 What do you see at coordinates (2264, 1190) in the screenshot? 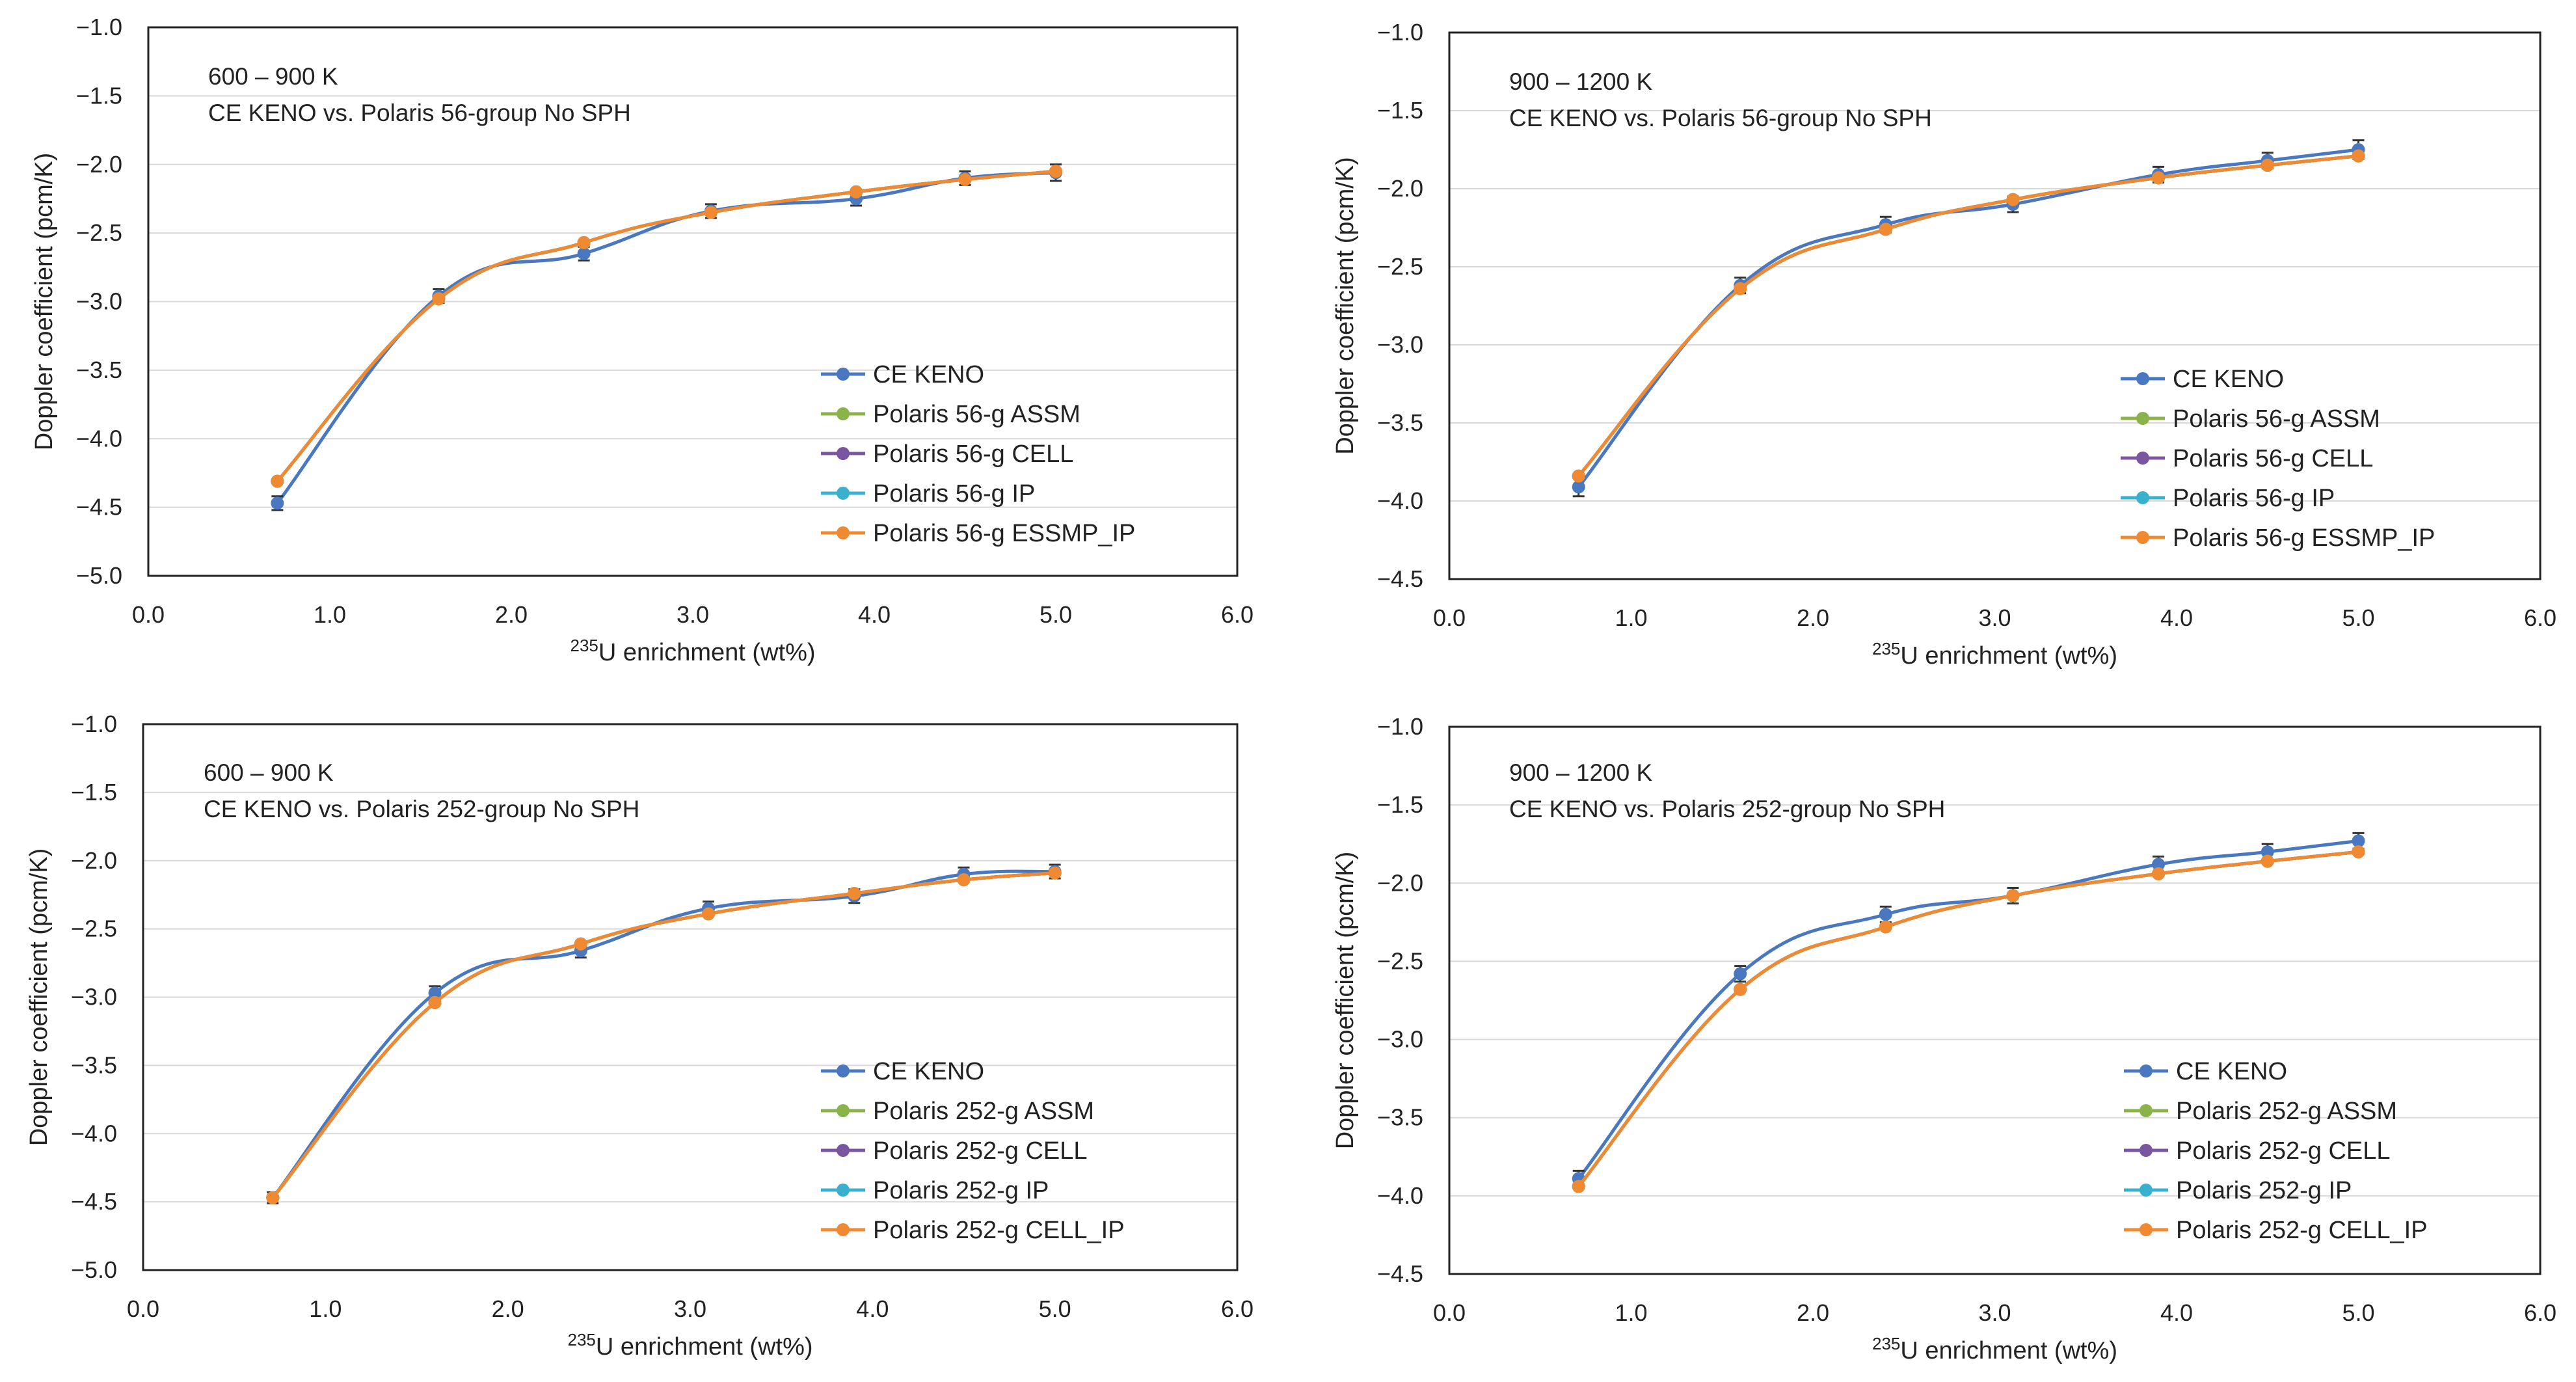
I see `legend-entry: Polaris 252-g IP` at bounding box center [2264, 1190].